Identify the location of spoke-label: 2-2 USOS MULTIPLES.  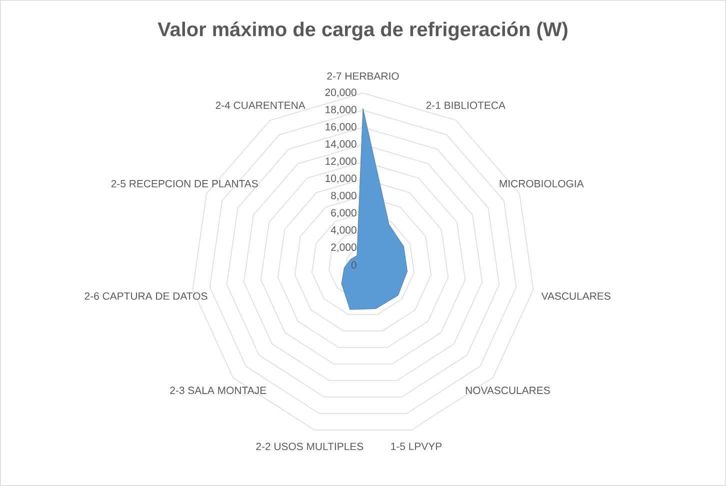
(310, 446).